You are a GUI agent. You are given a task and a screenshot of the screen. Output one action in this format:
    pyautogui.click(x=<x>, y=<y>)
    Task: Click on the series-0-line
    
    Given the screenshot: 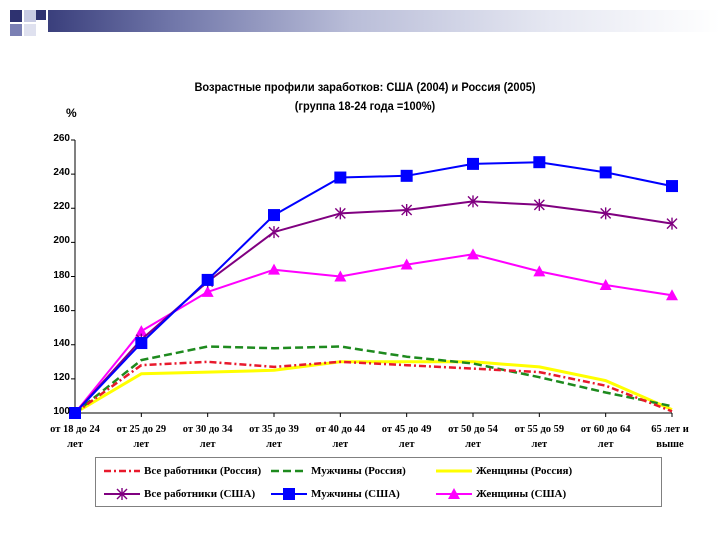 What is the action you would take?
    pyautogui.click(x=373, y=387)
    